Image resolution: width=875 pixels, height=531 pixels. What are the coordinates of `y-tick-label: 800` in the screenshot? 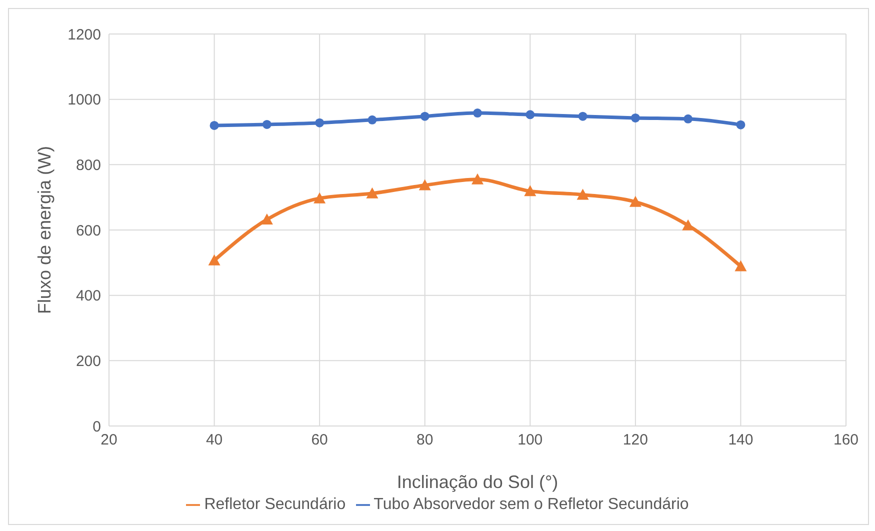 It's located at (88, 165).